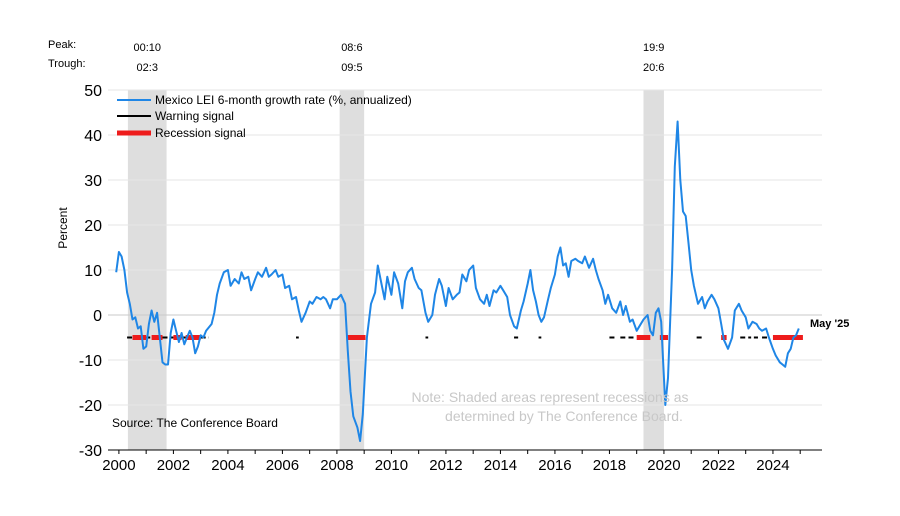 The width and height of the screenshot is (900, 516). Describe the element at coordinates (195, 423) in the screenshot. I see `source-note: Source: The Conference Board` at that location.